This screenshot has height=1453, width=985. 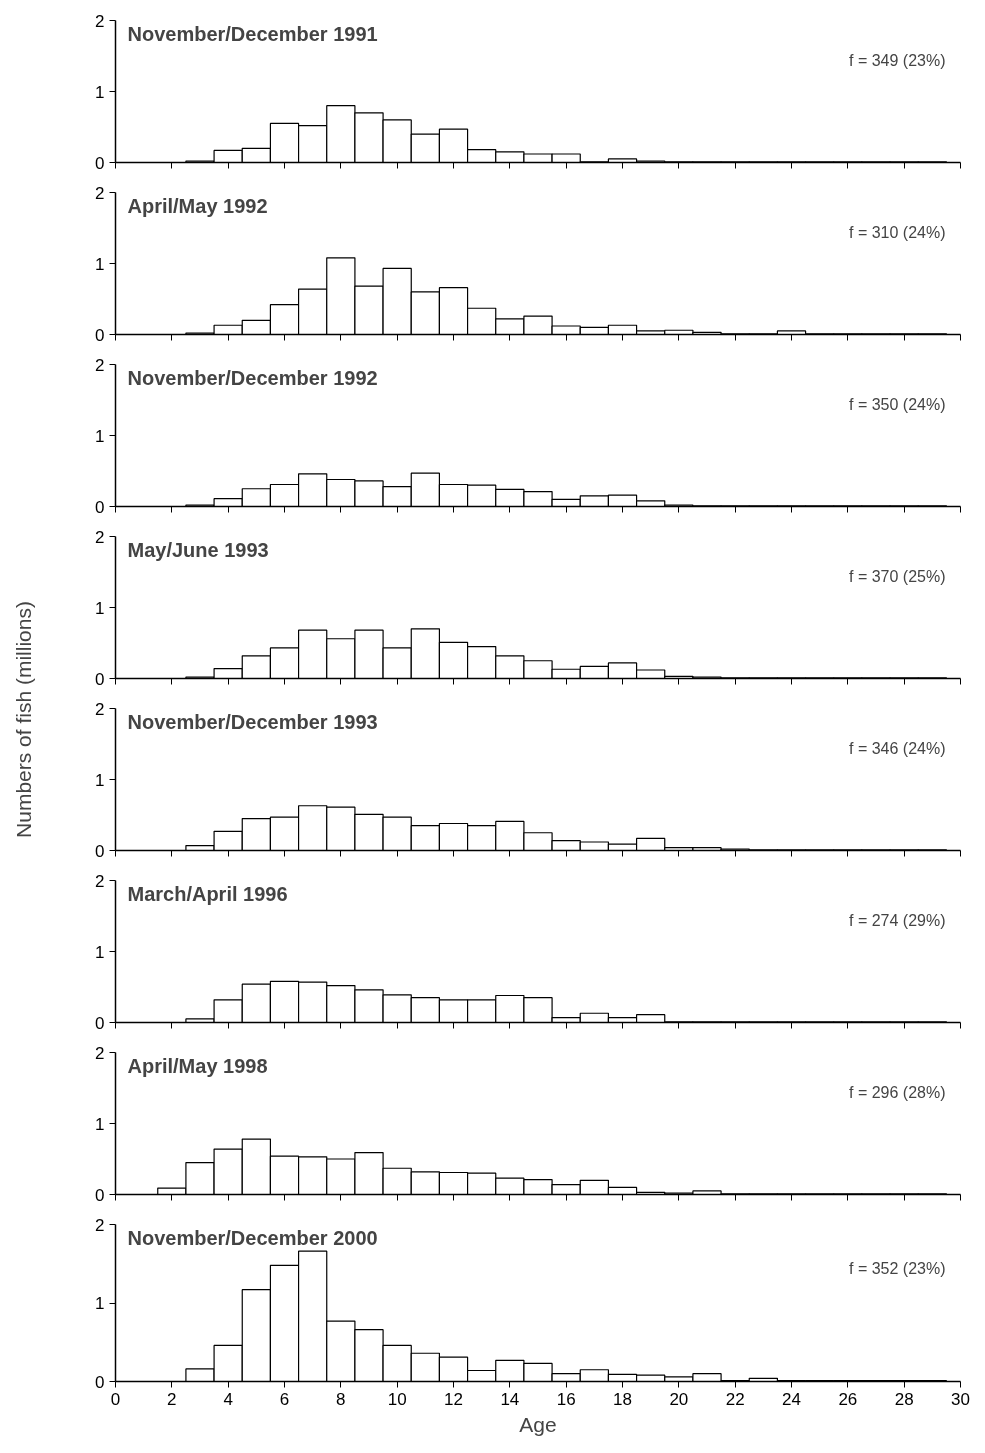 I want to click on chart-title: November/December 1993, so click(x=252, y=721).